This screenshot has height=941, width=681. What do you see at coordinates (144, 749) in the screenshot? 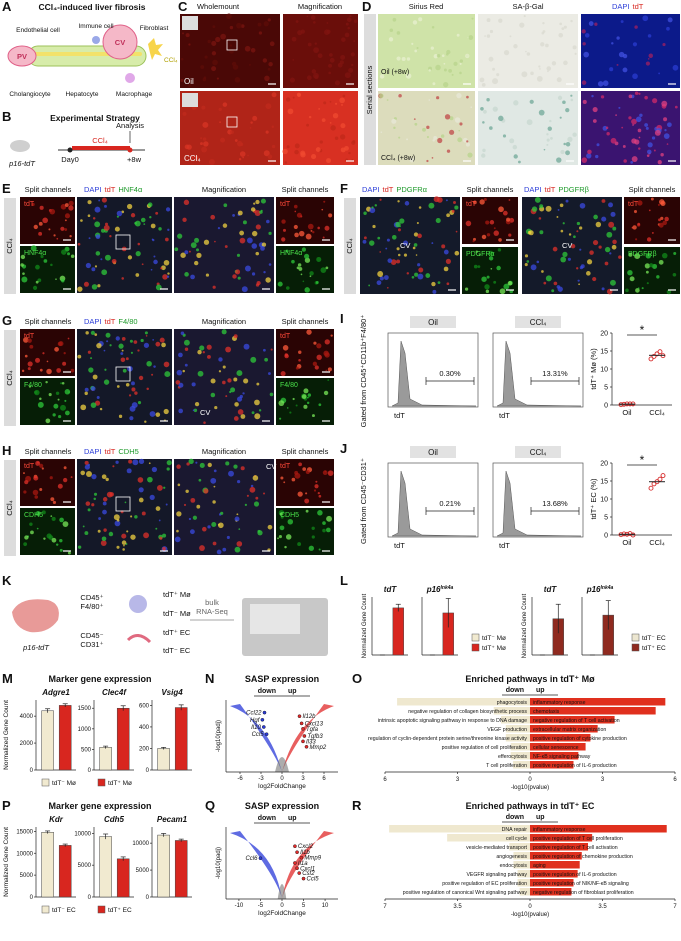
I see `y-tick-label: 200` at bounding box center [144, 749].